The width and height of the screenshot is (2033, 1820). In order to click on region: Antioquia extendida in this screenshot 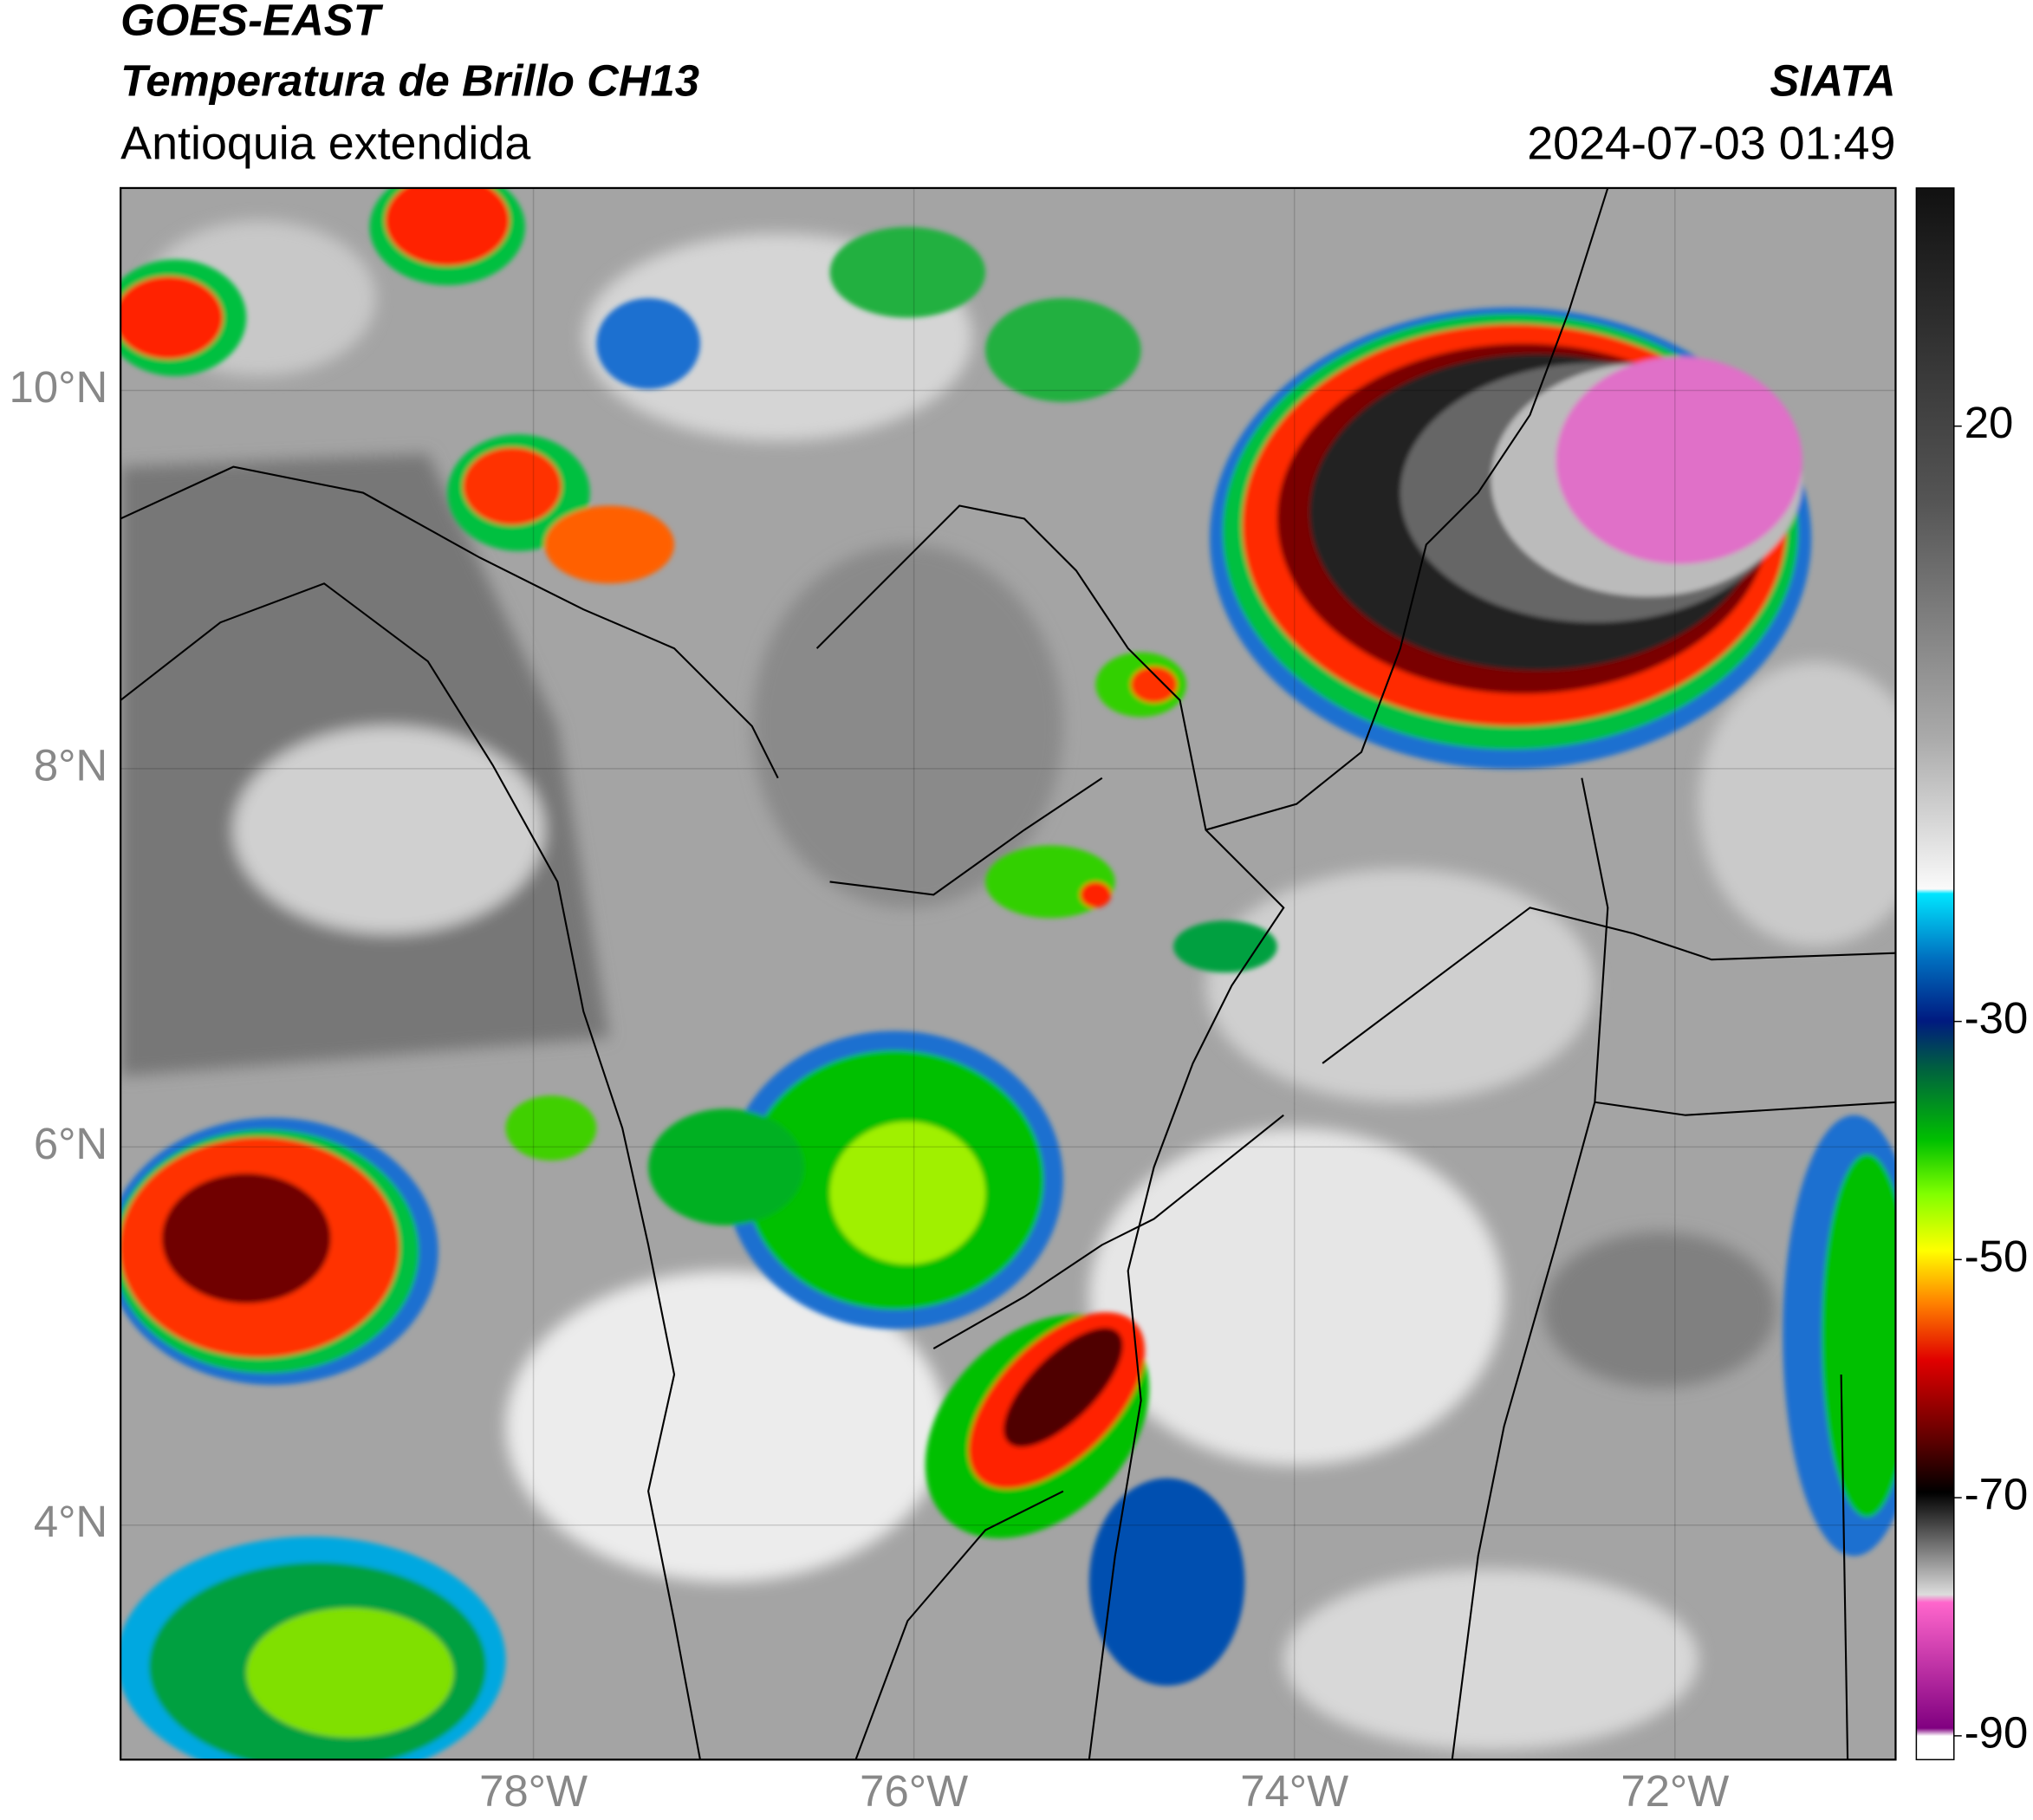, I will do `click(325, 143)`.